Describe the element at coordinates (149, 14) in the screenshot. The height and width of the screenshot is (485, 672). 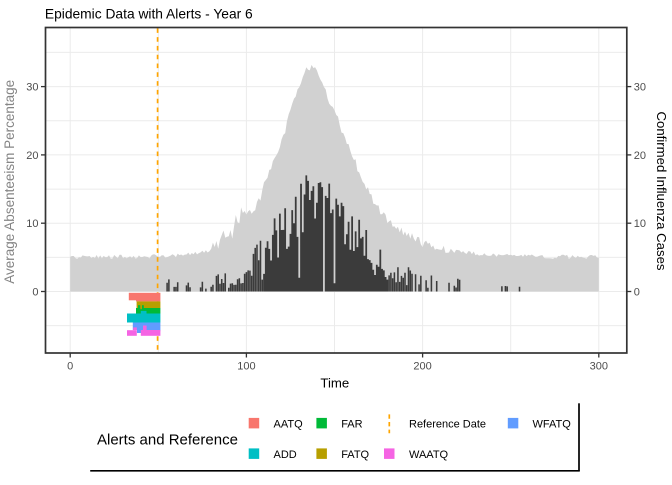
I see `svg-text:Epidemic Data with Alerts - Ye: Epidemic Data with Alerts - Year 6` at that location.